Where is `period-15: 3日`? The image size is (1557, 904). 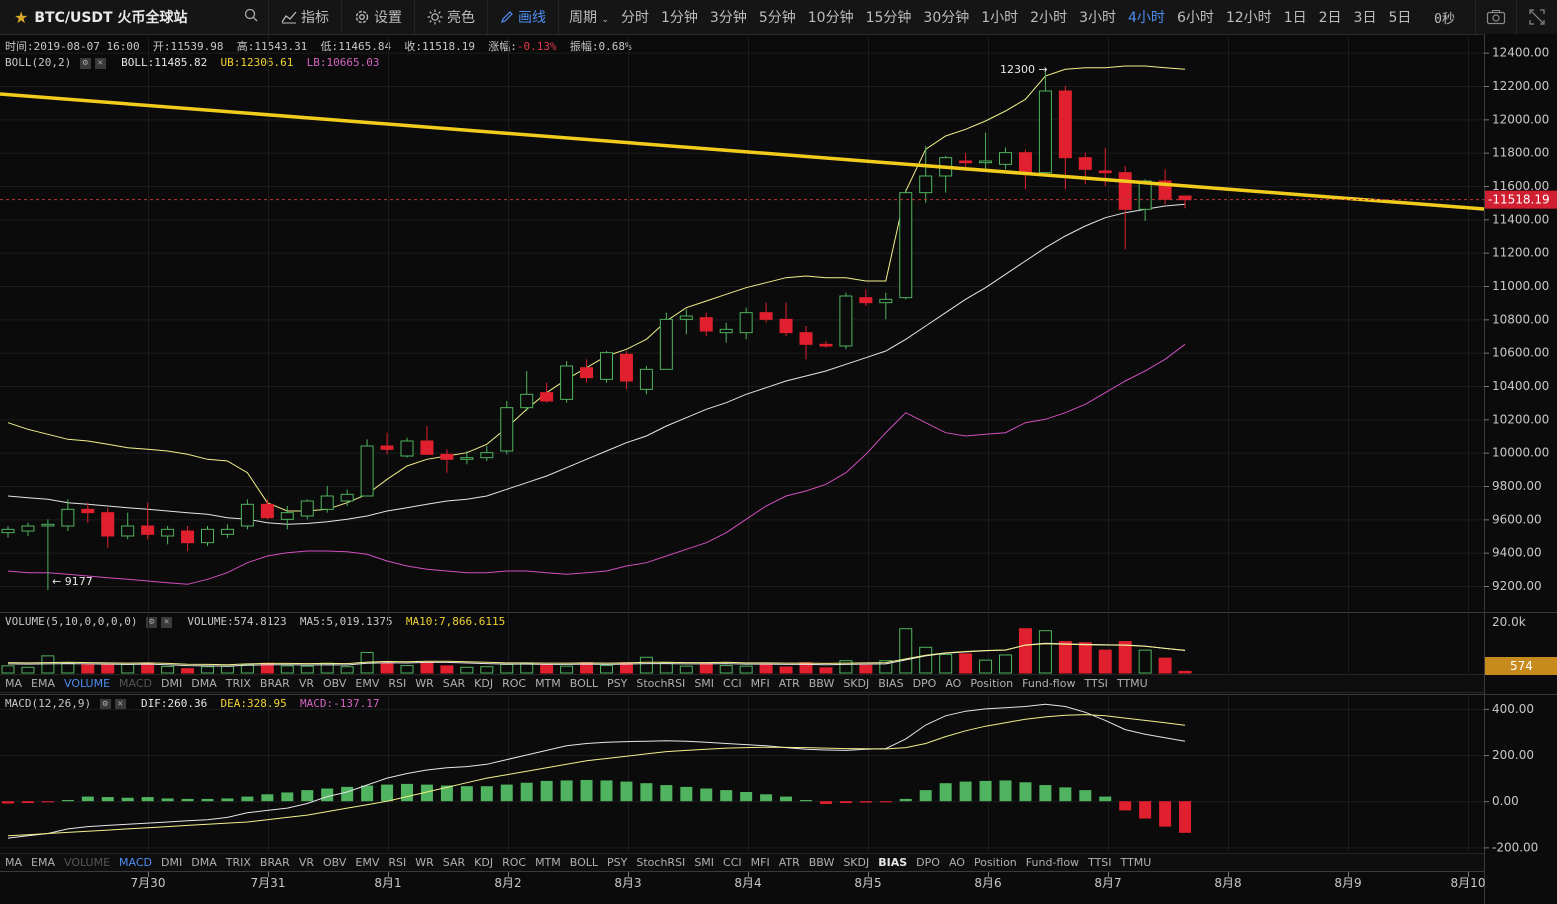
period-15: 3日 is located at coordinates (1365, 18).